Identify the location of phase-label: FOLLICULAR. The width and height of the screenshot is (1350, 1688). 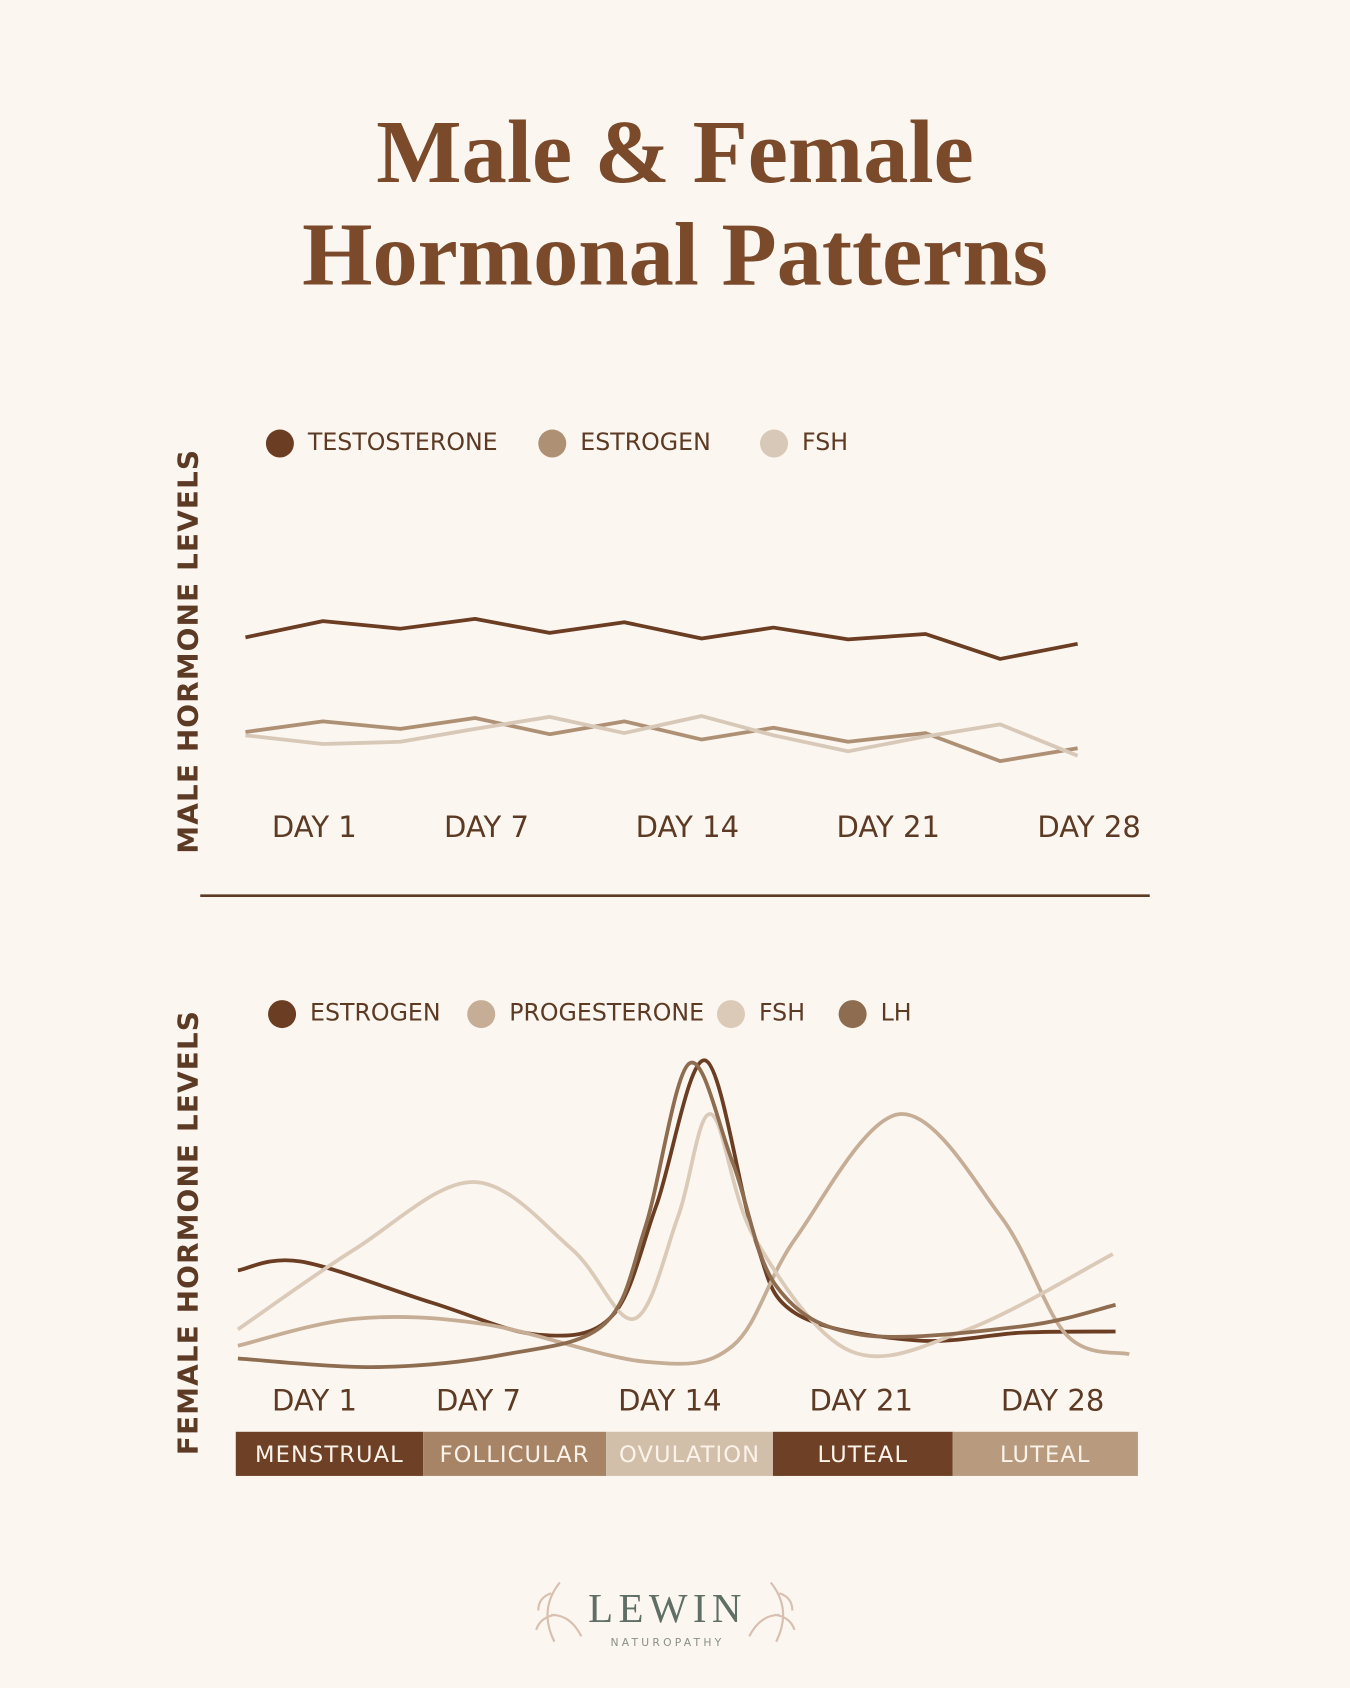
(515, 1455).